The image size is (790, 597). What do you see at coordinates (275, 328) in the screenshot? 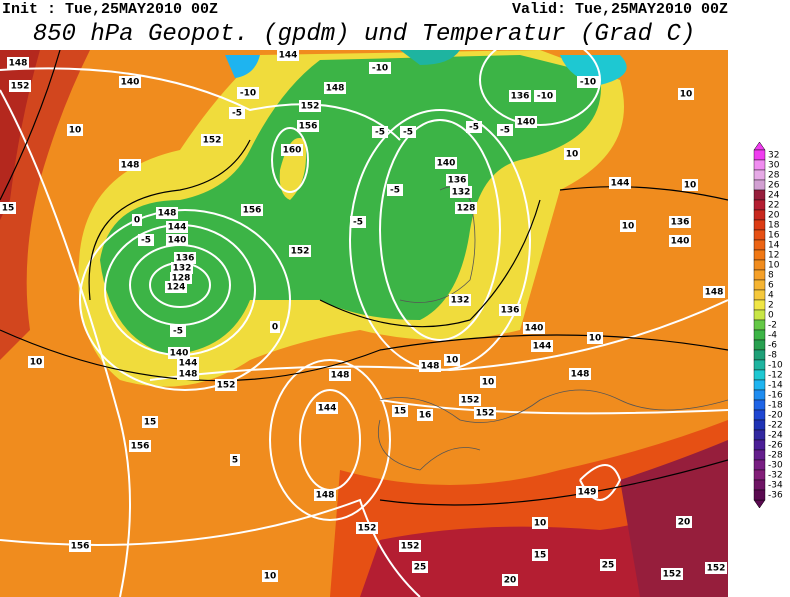
I see `contour-label: 0` at bounding box center [275, 328].